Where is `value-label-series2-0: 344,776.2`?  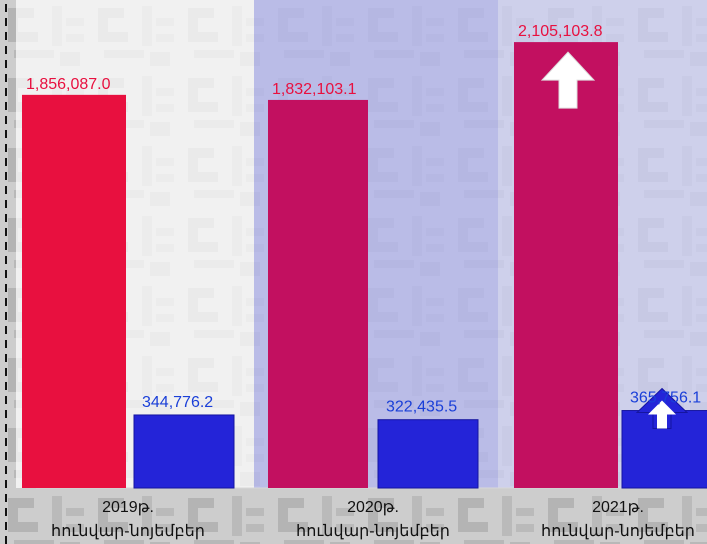 value-label-series2-0: 344,776.2 is located at coordinates (177, 402).